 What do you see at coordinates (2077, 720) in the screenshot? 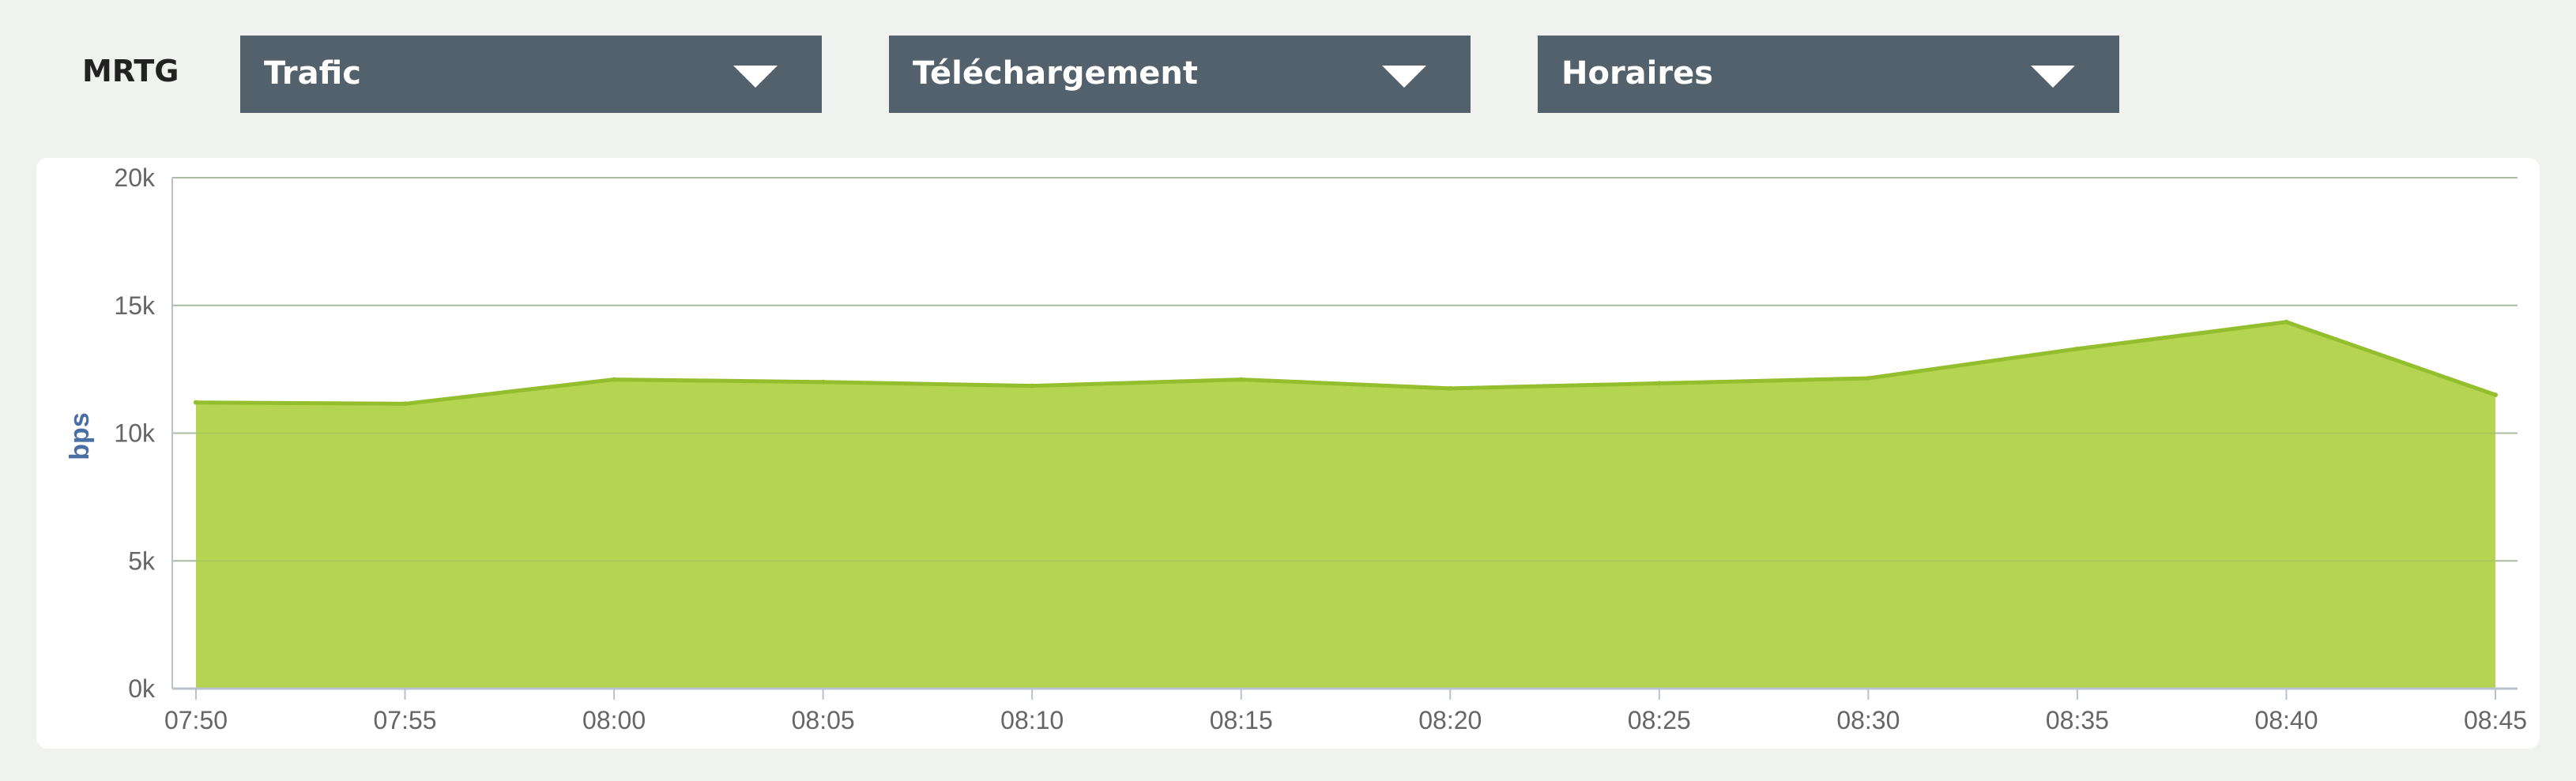
I see `x-tick-label: 08:35` at bounding box center [2077, 720].